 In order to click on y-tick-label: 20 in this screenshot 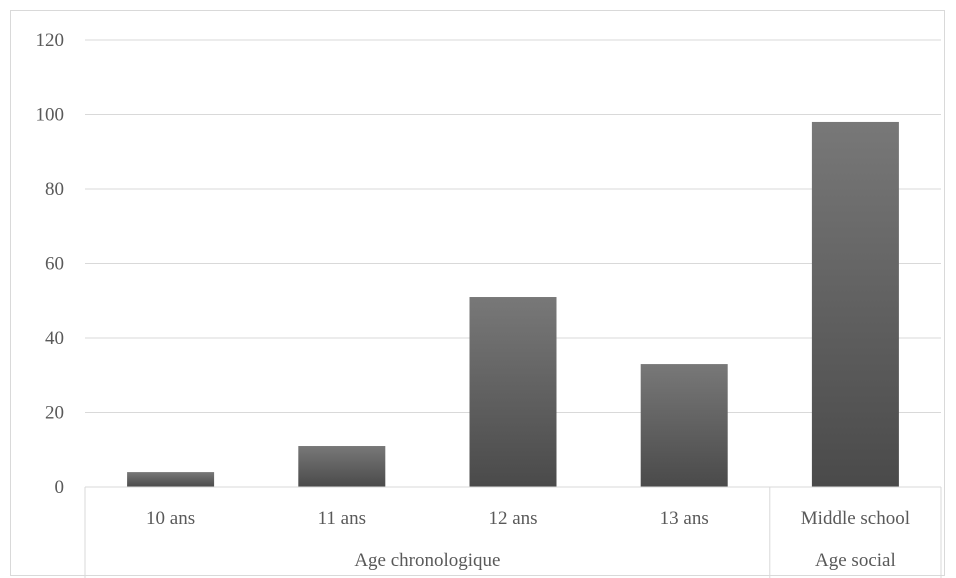, I will do `click(54, 413)`.